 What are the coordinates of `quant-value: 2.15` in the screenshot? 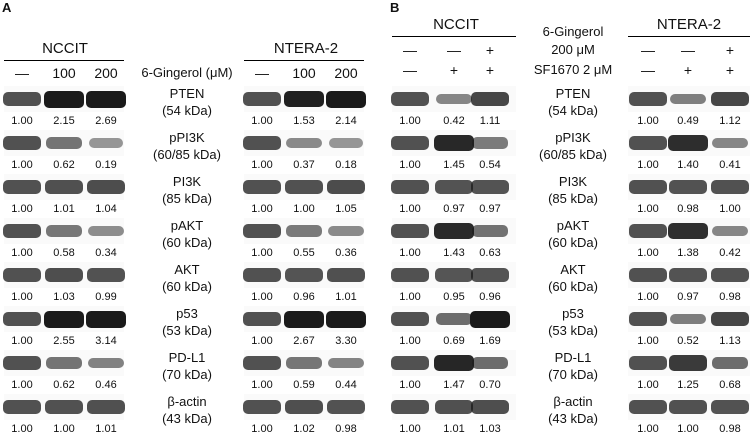 It's located at (64, 121).